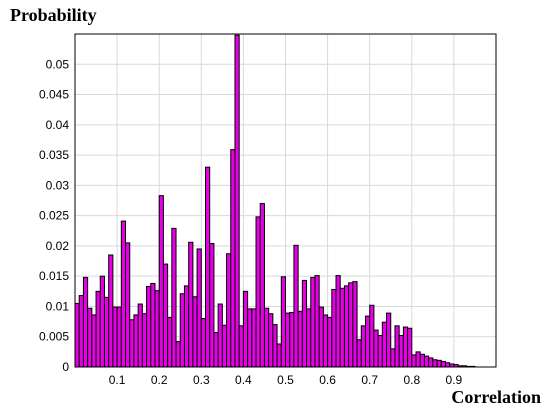  Describe the element at coordinates (58, 185) in the screenshot. I see `y-tick-label: 0.03` at that location.